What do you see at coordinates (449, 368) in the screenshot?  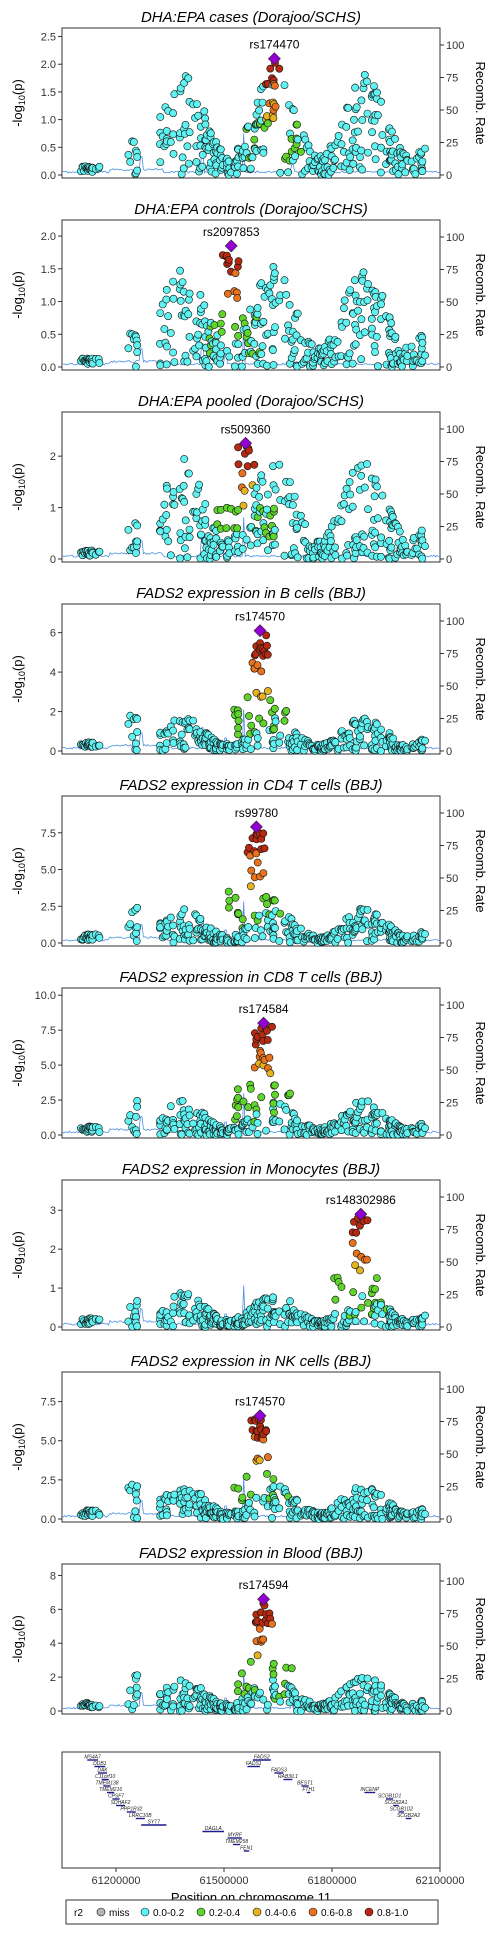 I see `y2tick-label: 0` at bounding box center [449, 368].